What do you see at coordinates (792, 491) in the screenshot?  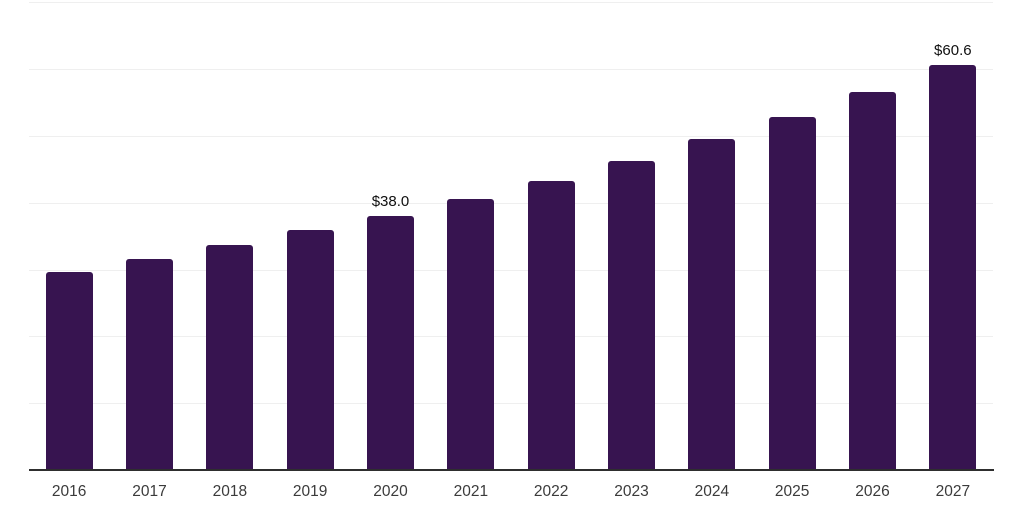 I see `x-tick-label-2025: 2025` at bounding box center [792, 491].